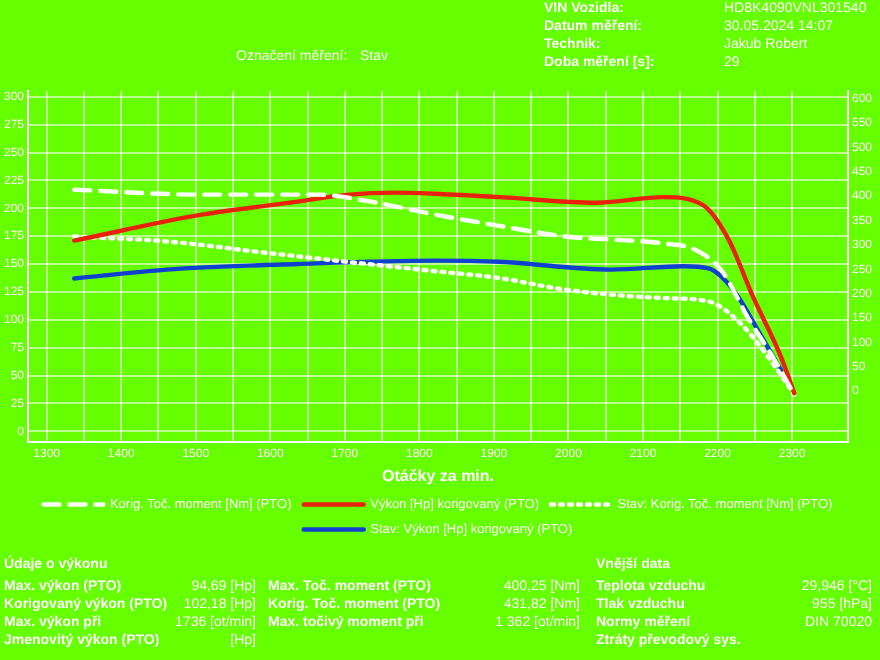 This screenshot has width=880, height=660. Describe the element at coordinates (438, 475) in the screenshot. I see `x-axis-title: Otáčky za min.` at that location.